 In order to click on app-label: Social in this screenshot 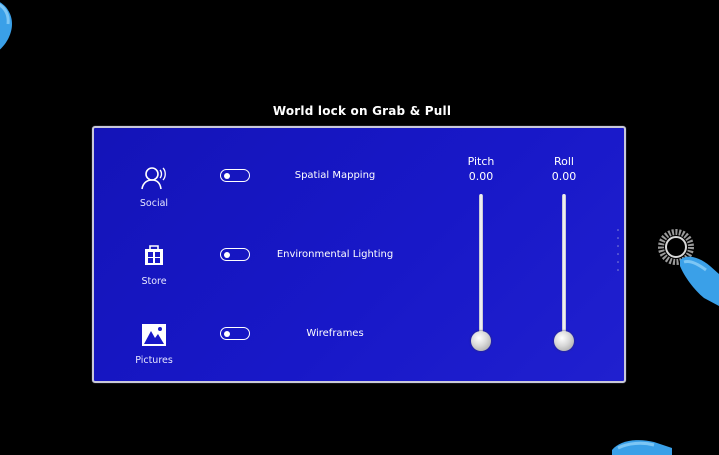, I will do `click(154, 203)`.